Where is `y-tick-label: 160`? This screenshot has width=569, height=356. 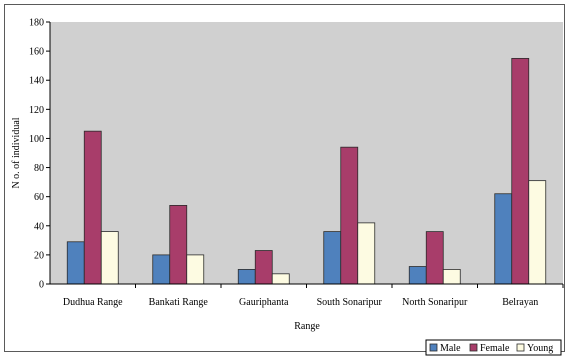 y-tick-label: 160 is located at coordinates (36, 52).